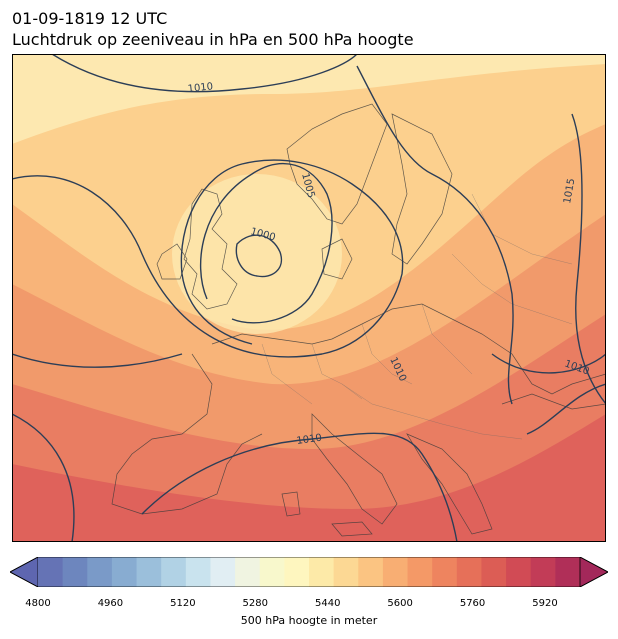 The width and height of the screenshot is (618, 639). What do you see at coordinates (309, 620) in the screenshot?
I see `colorbar-label: 500 hPa hoogte in meter` at bounding box center [309, 620].